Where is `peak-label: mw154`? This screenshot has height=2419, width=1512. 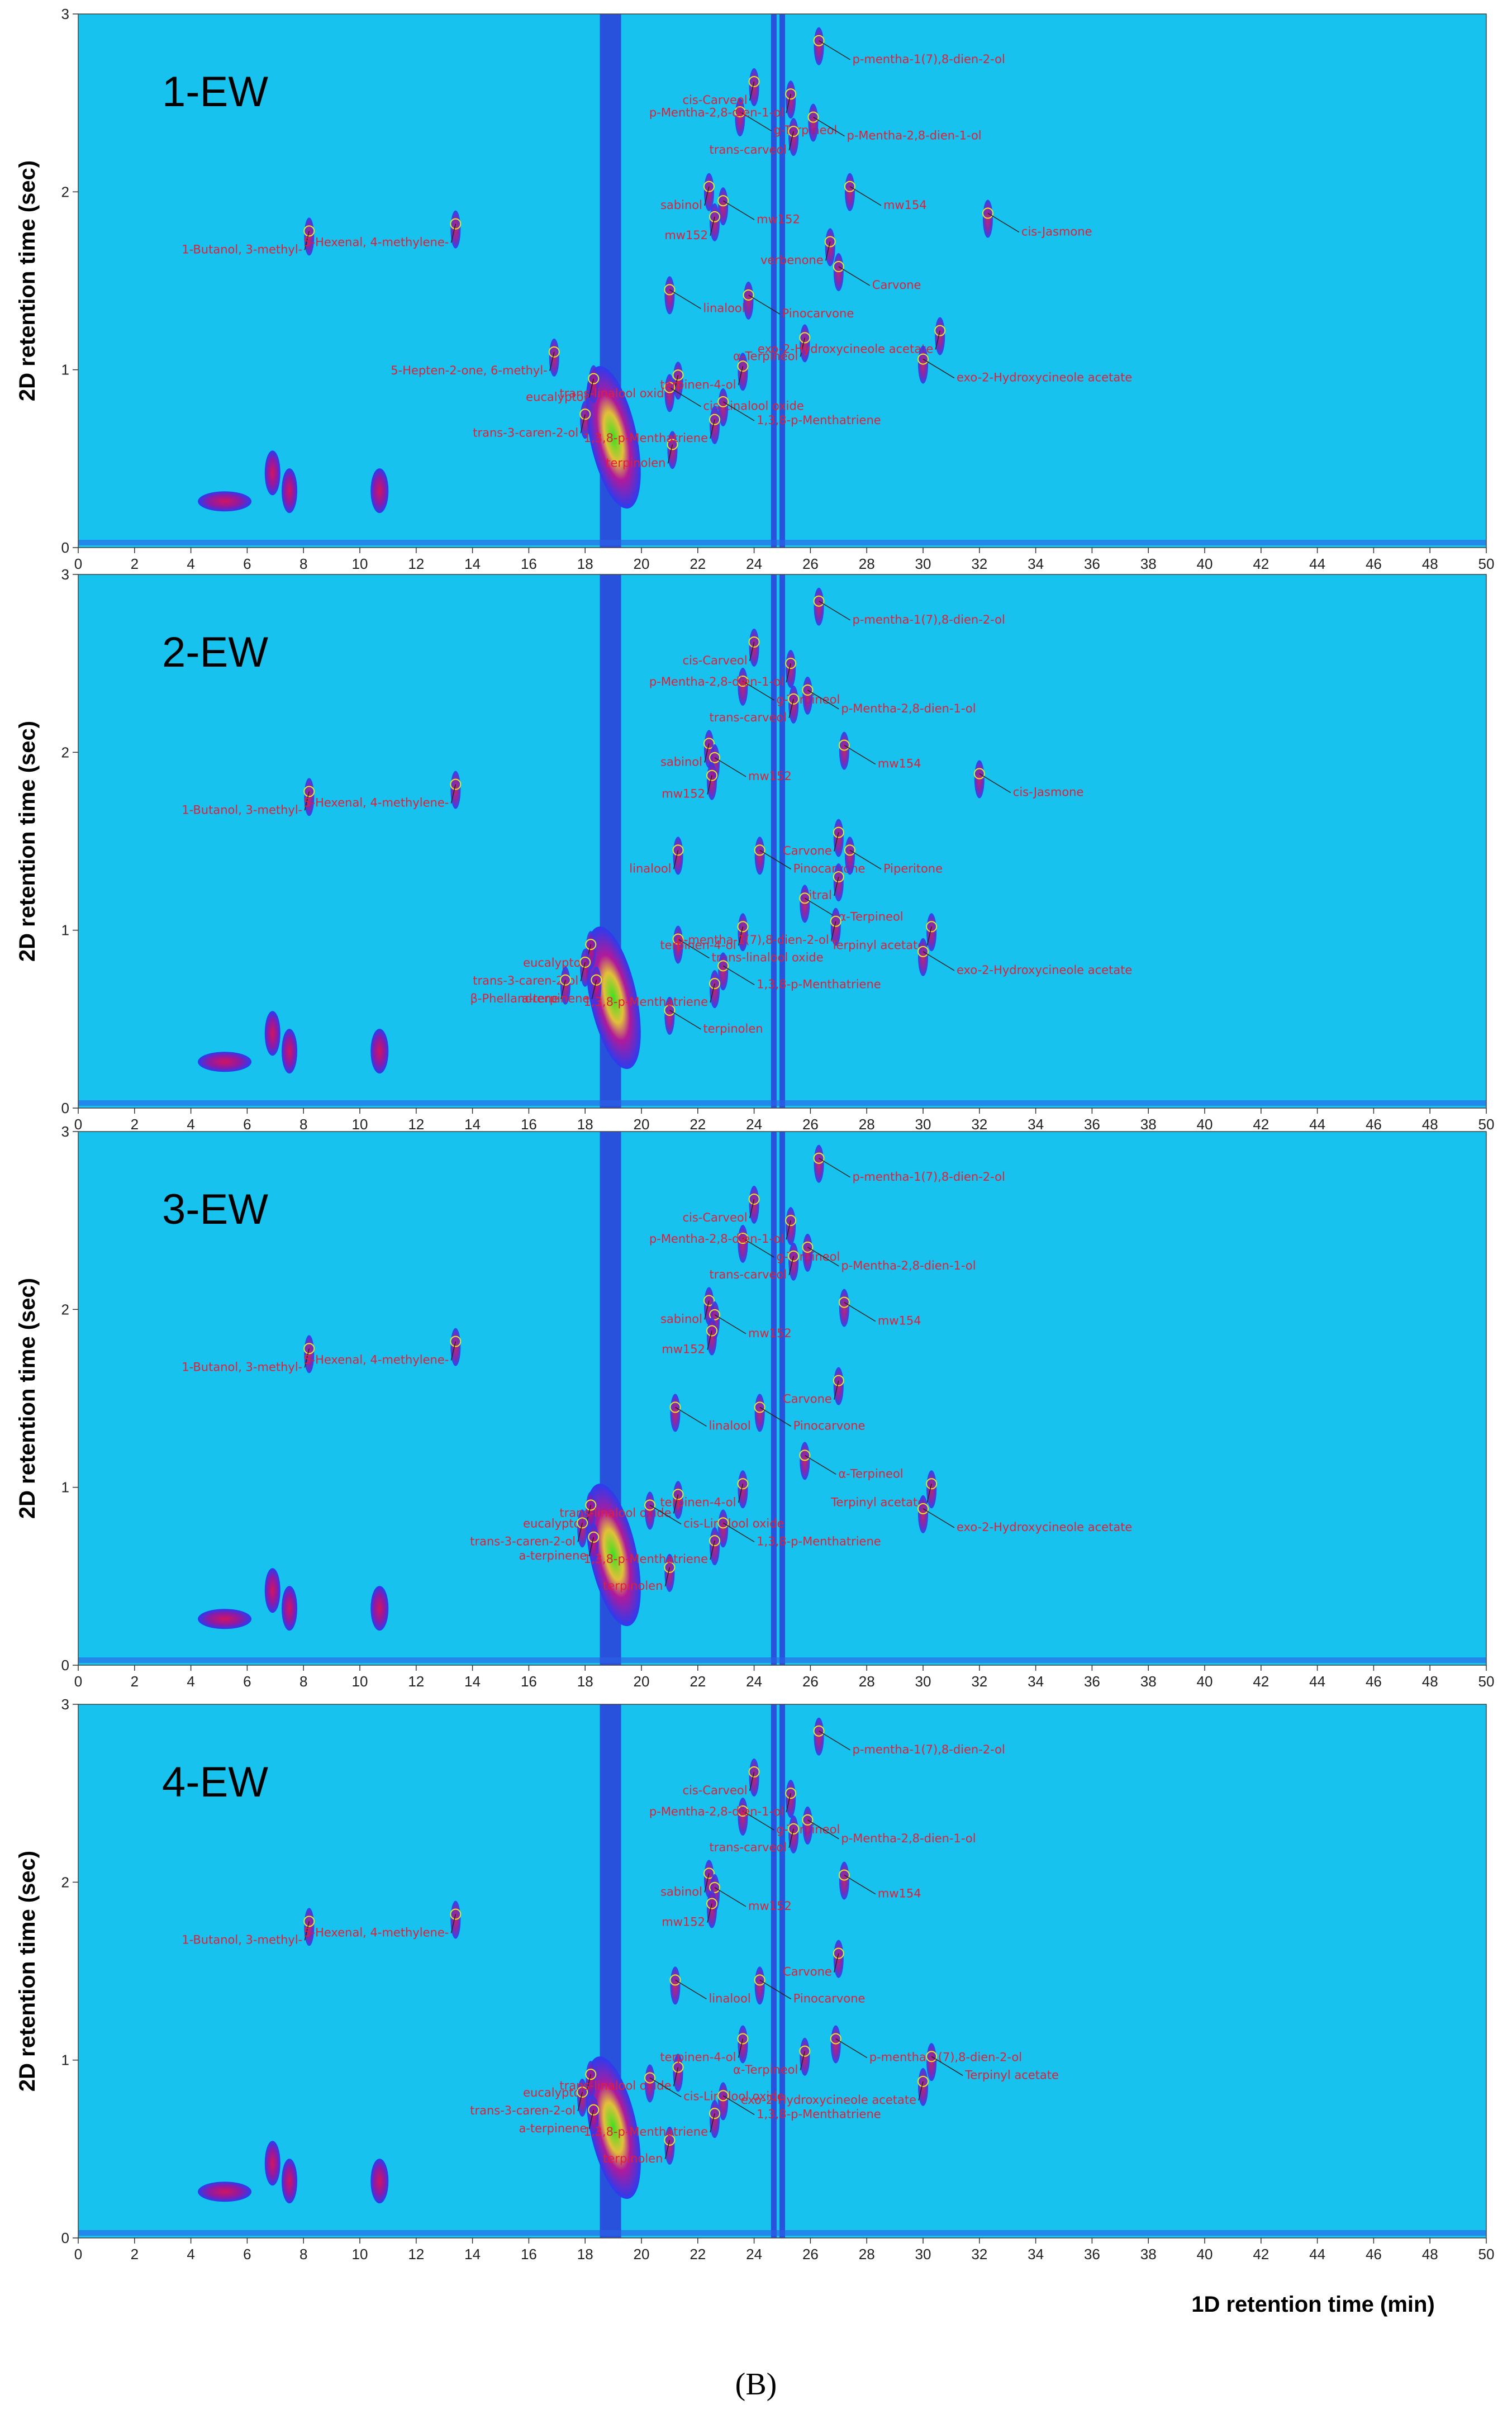
peak-label: mw154 is located at coordinates (899, 764).